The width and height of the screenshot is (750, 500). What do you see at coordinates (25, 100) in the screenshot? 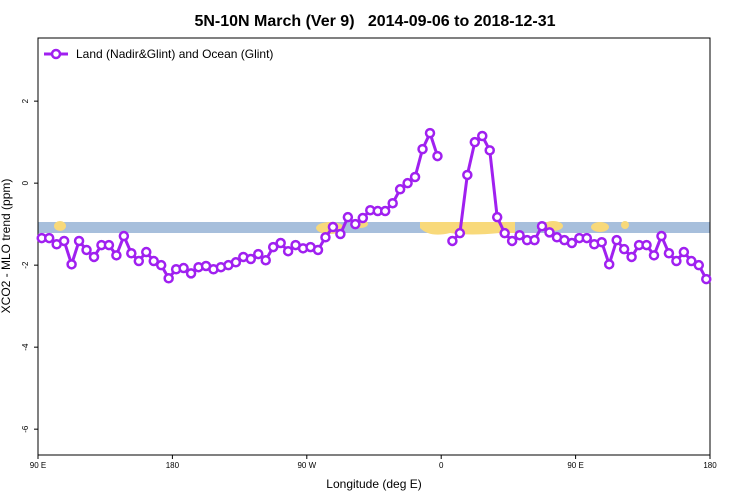
I see `y-tick-label: 2` at bounding box center [25, 100].